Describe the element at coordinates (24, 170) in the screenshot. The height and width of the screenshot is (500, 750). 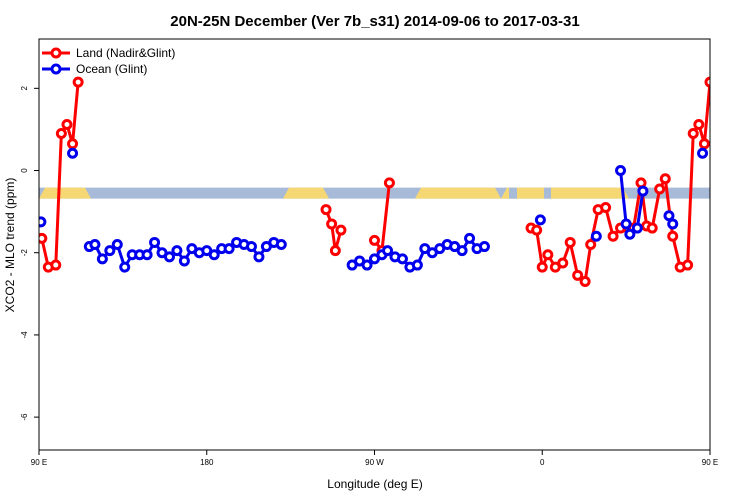
I see `y-tick-label-3: 0` at that location.